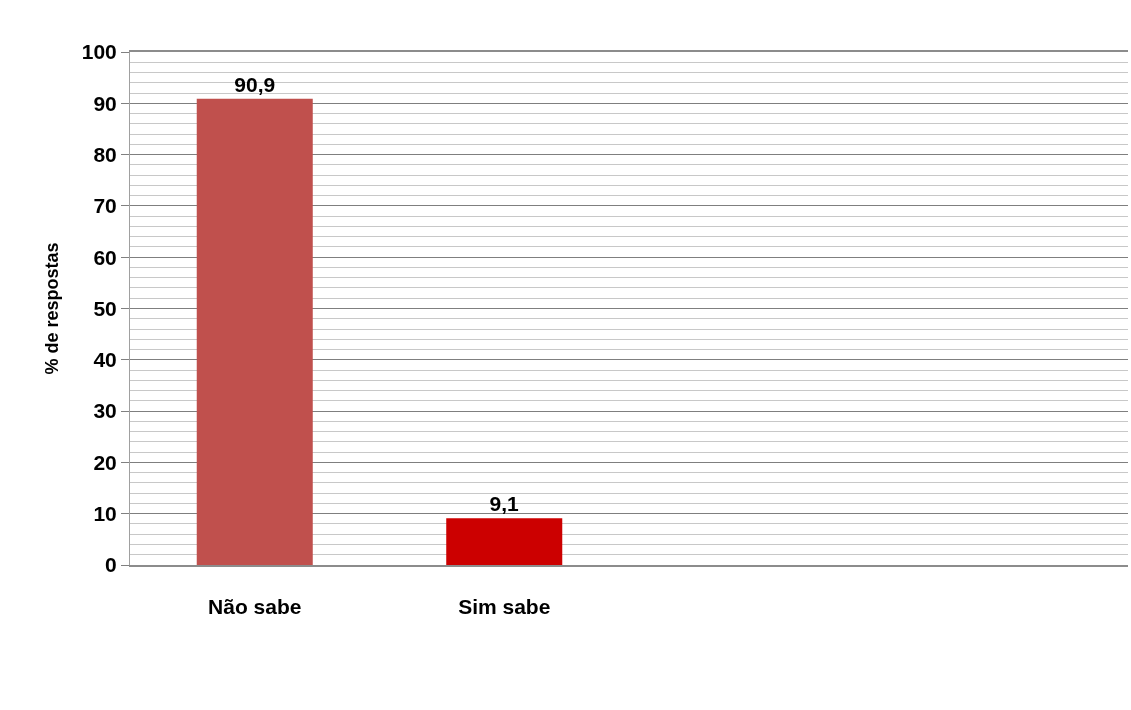  Describe the element at coordinates (255, 606) in the screenshot. I see `x-tick-label: Não sabe` at that location.